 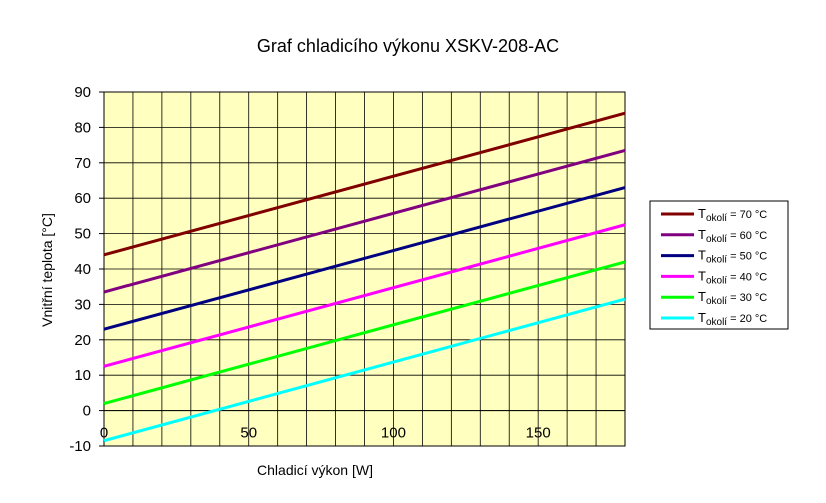 I want to click on y-tick-label: 50, so click(x=82, y=234).